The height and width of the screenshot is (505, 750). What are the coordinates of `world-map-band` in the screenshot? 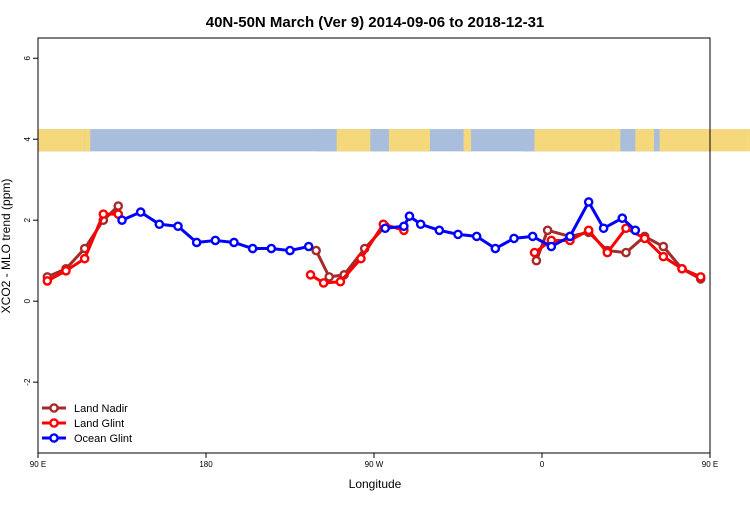 It's located at (394, 140).